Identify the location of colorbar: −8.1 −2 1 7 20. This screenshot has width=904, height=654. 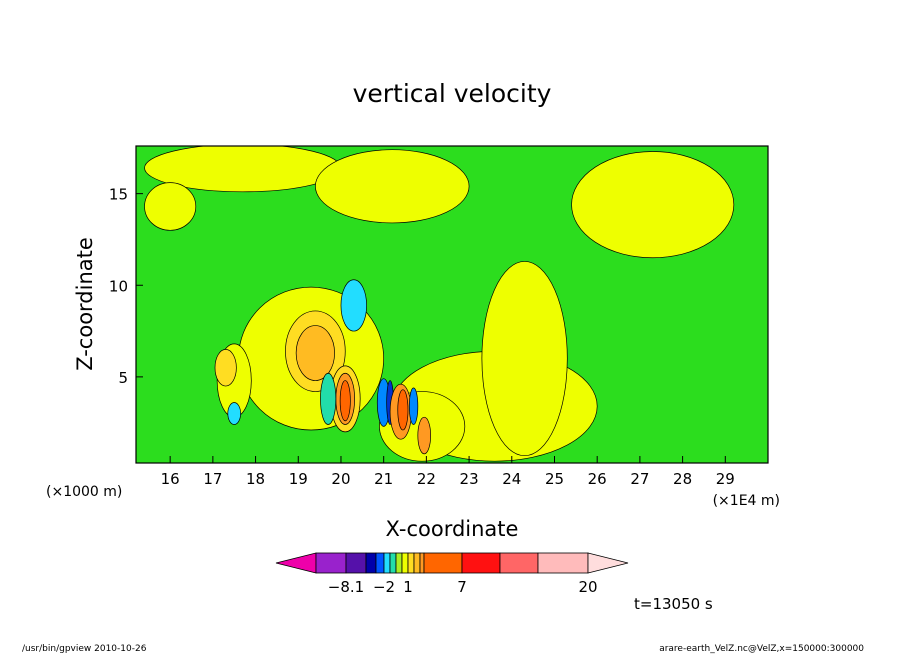
(452, 574).